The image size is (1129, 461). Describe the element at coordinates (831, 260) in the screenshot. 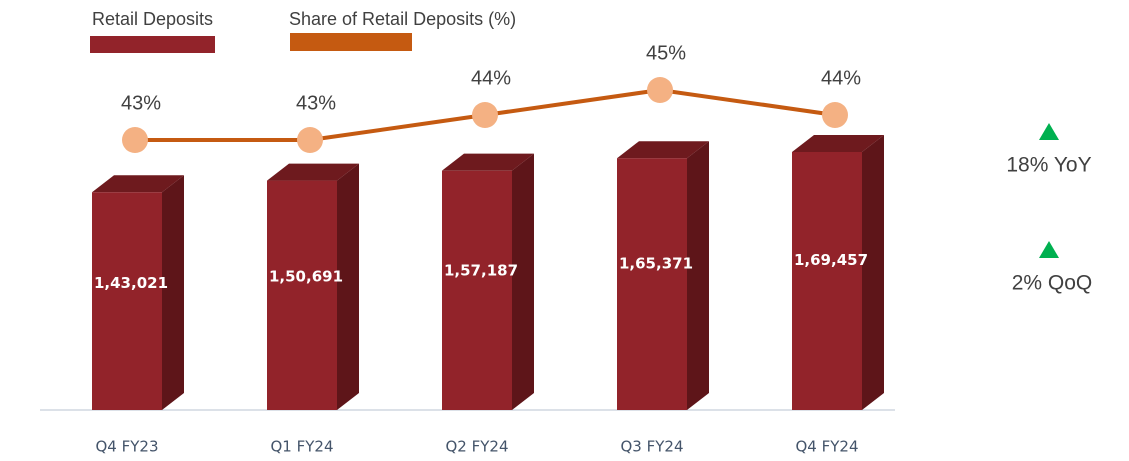

I see `data-label: 1,69,457` at that location.